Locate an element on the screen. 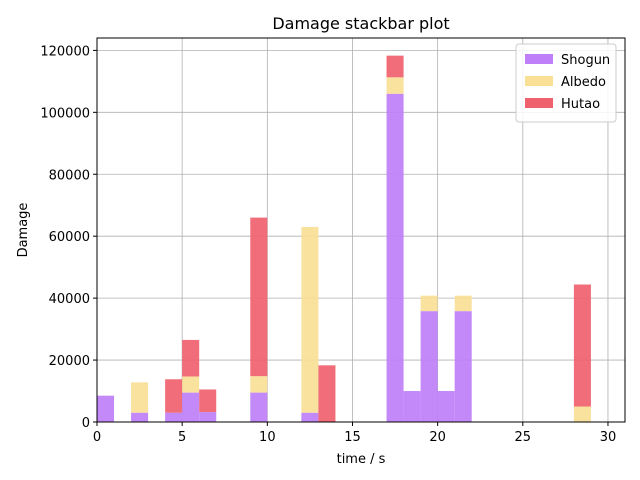 The height and width of the screenshot is (480, 640). x-tick-label: 20 is located at coordinates (437, 437).